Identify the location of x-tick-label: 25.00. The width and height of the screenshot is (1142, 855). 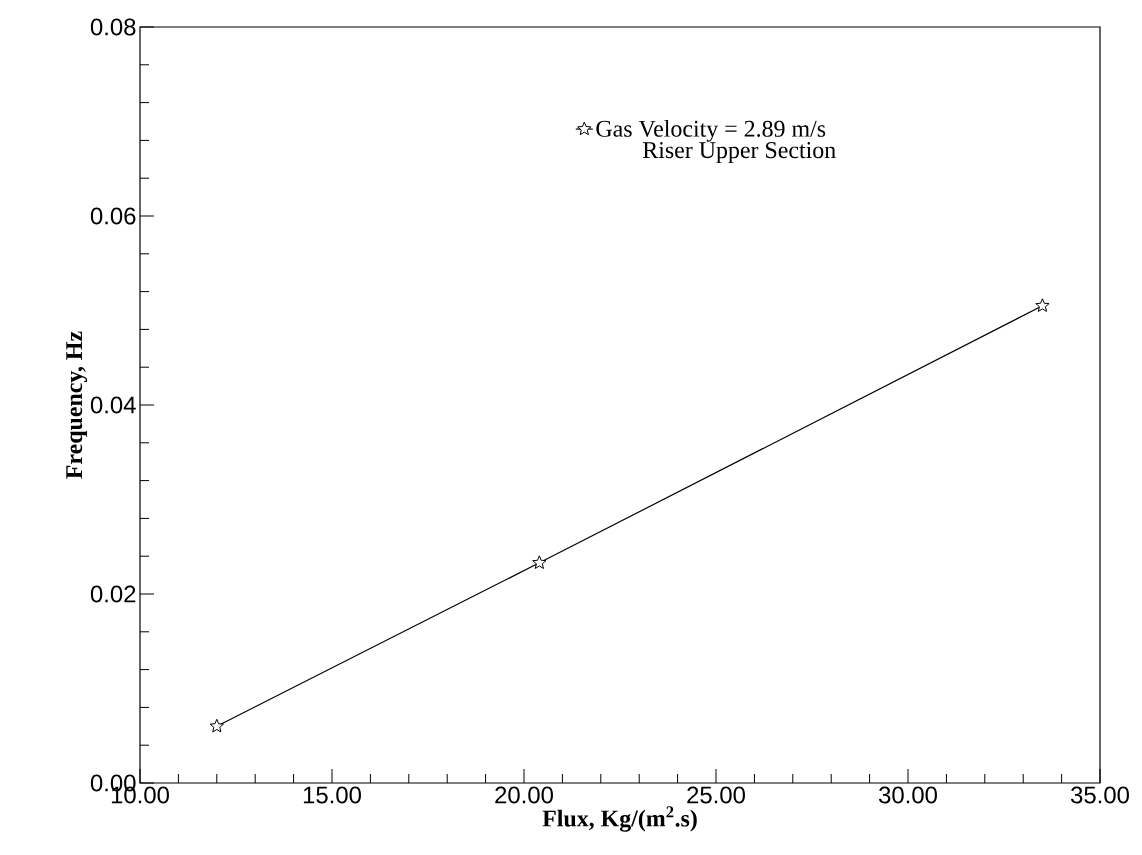
(716, 795).